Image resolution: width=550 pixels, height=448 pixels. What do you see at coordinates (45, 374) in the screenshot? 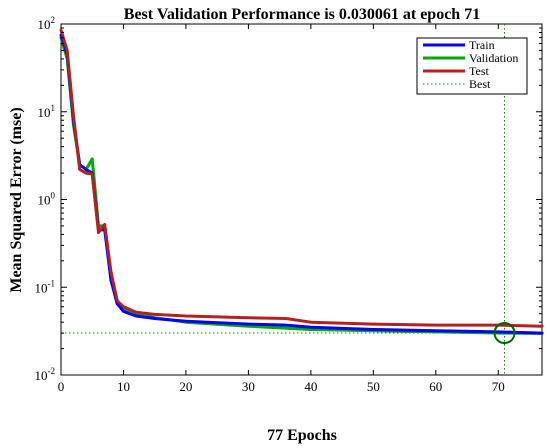
I see `y-tick-label: 10⁻²` at bounding box center [45, 374].